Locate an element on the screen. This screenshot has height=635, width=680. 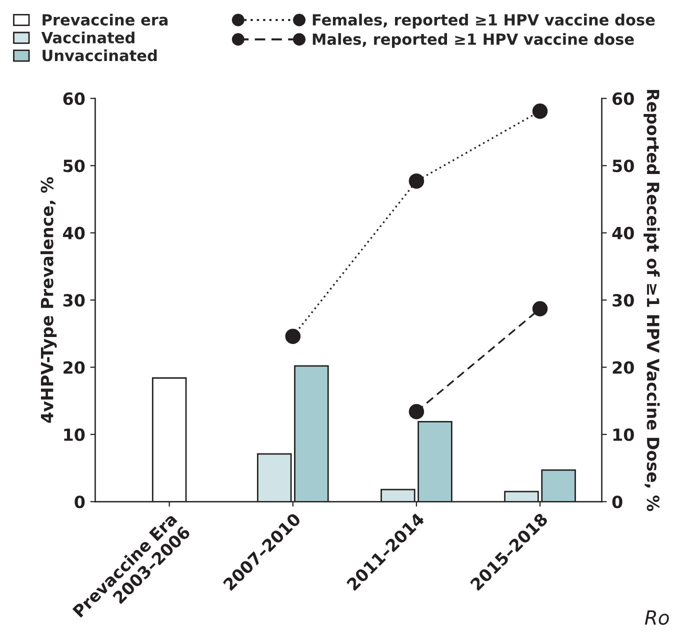
y2-axis-title: Reported Receipt of ≥1 HPV Vaccine Dose, % is located at coordinates (652, 301).